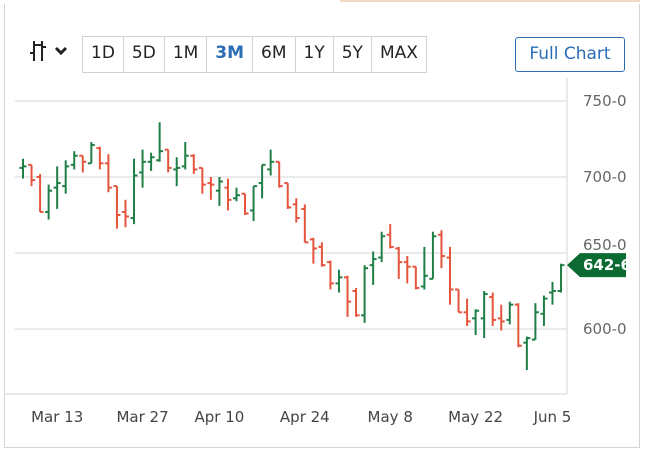  I want to click on range-button-1d: 1D, so click(103, 54).